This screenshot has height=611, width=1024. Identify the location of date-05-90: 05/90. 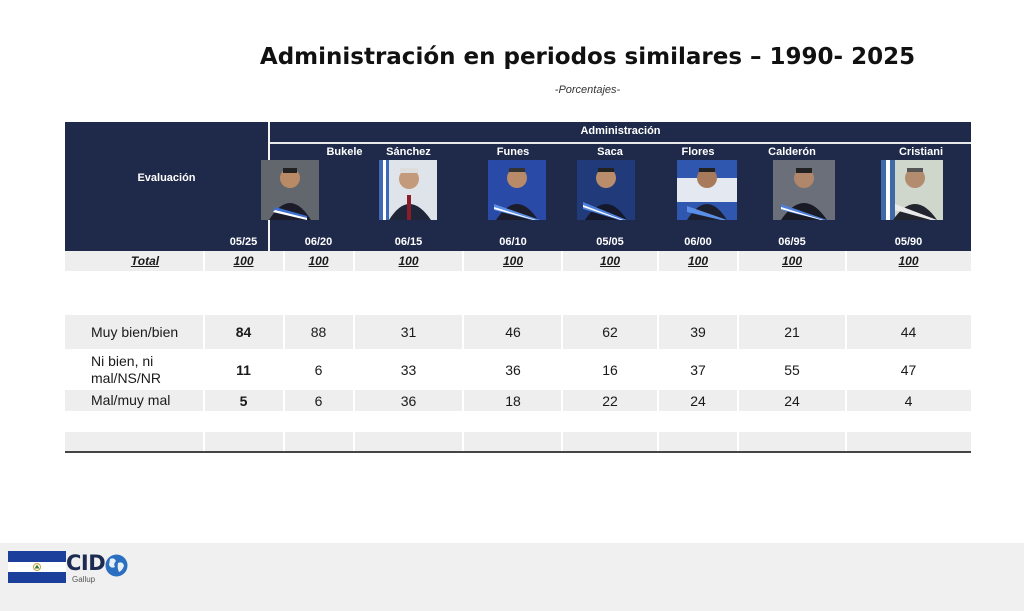
(908, 242).